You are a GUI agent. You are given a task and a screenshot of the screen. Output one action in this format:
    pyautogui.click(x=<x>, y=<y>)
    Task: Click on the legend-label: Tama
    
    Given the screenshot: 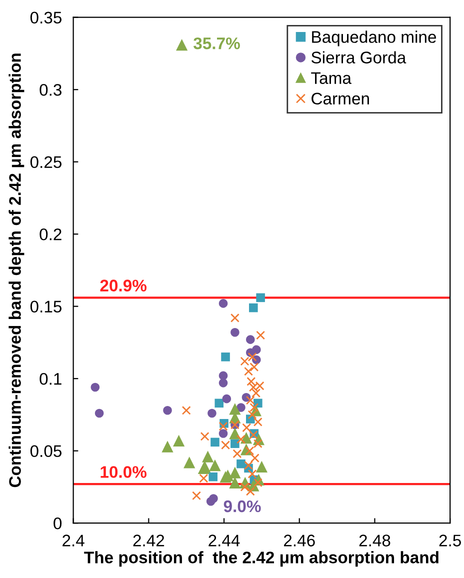 What is the action you would take?
    pyautogui.click(x=331, y=78)
    